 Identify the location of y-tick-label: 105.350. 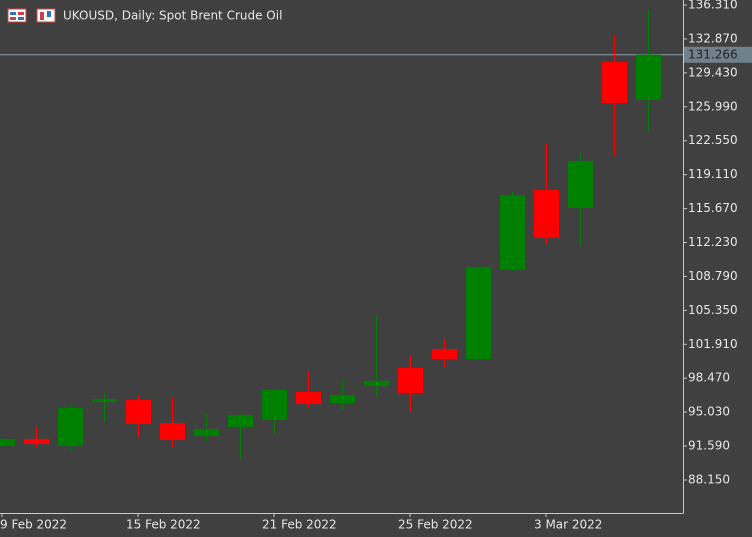
(713, 310).